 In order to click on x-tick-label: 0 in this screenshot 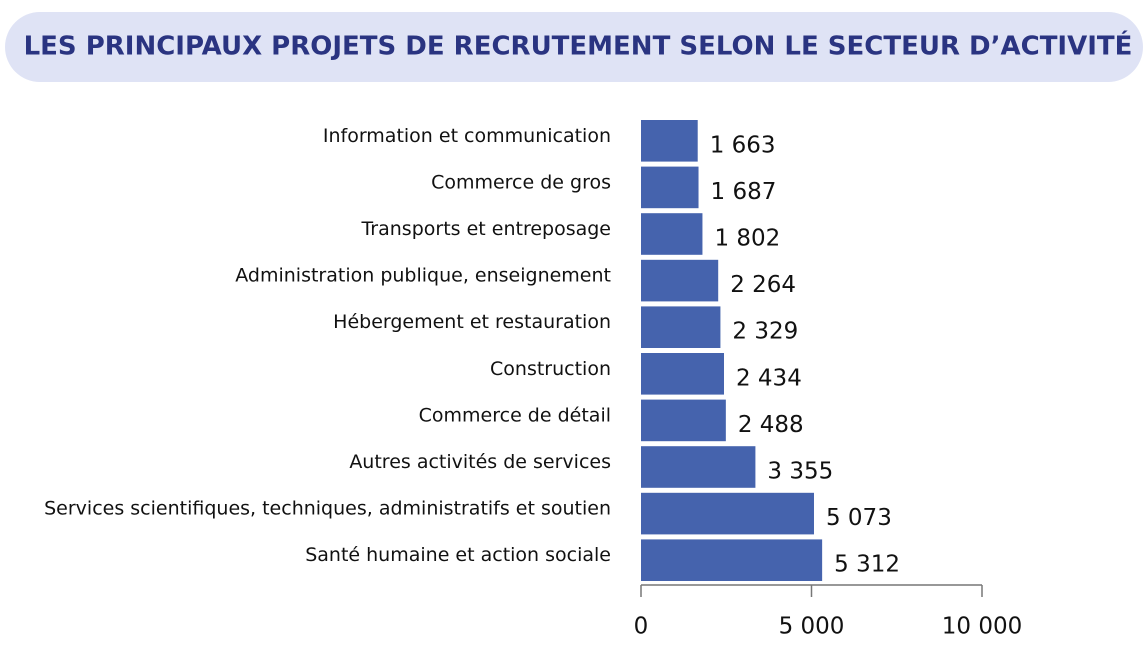, I will do `click(641, 627)`.